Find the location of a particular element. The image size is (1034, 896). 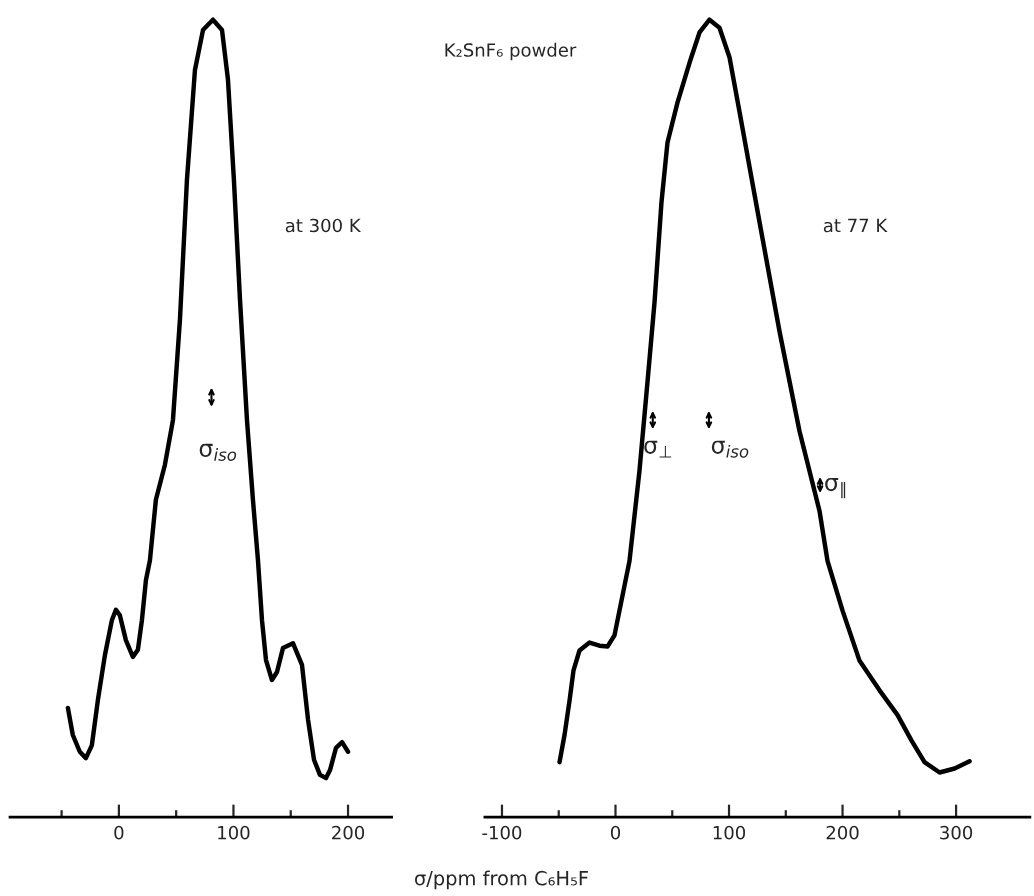

annotation: σ$_{⊥}$ is located at coordinates (658, 449).